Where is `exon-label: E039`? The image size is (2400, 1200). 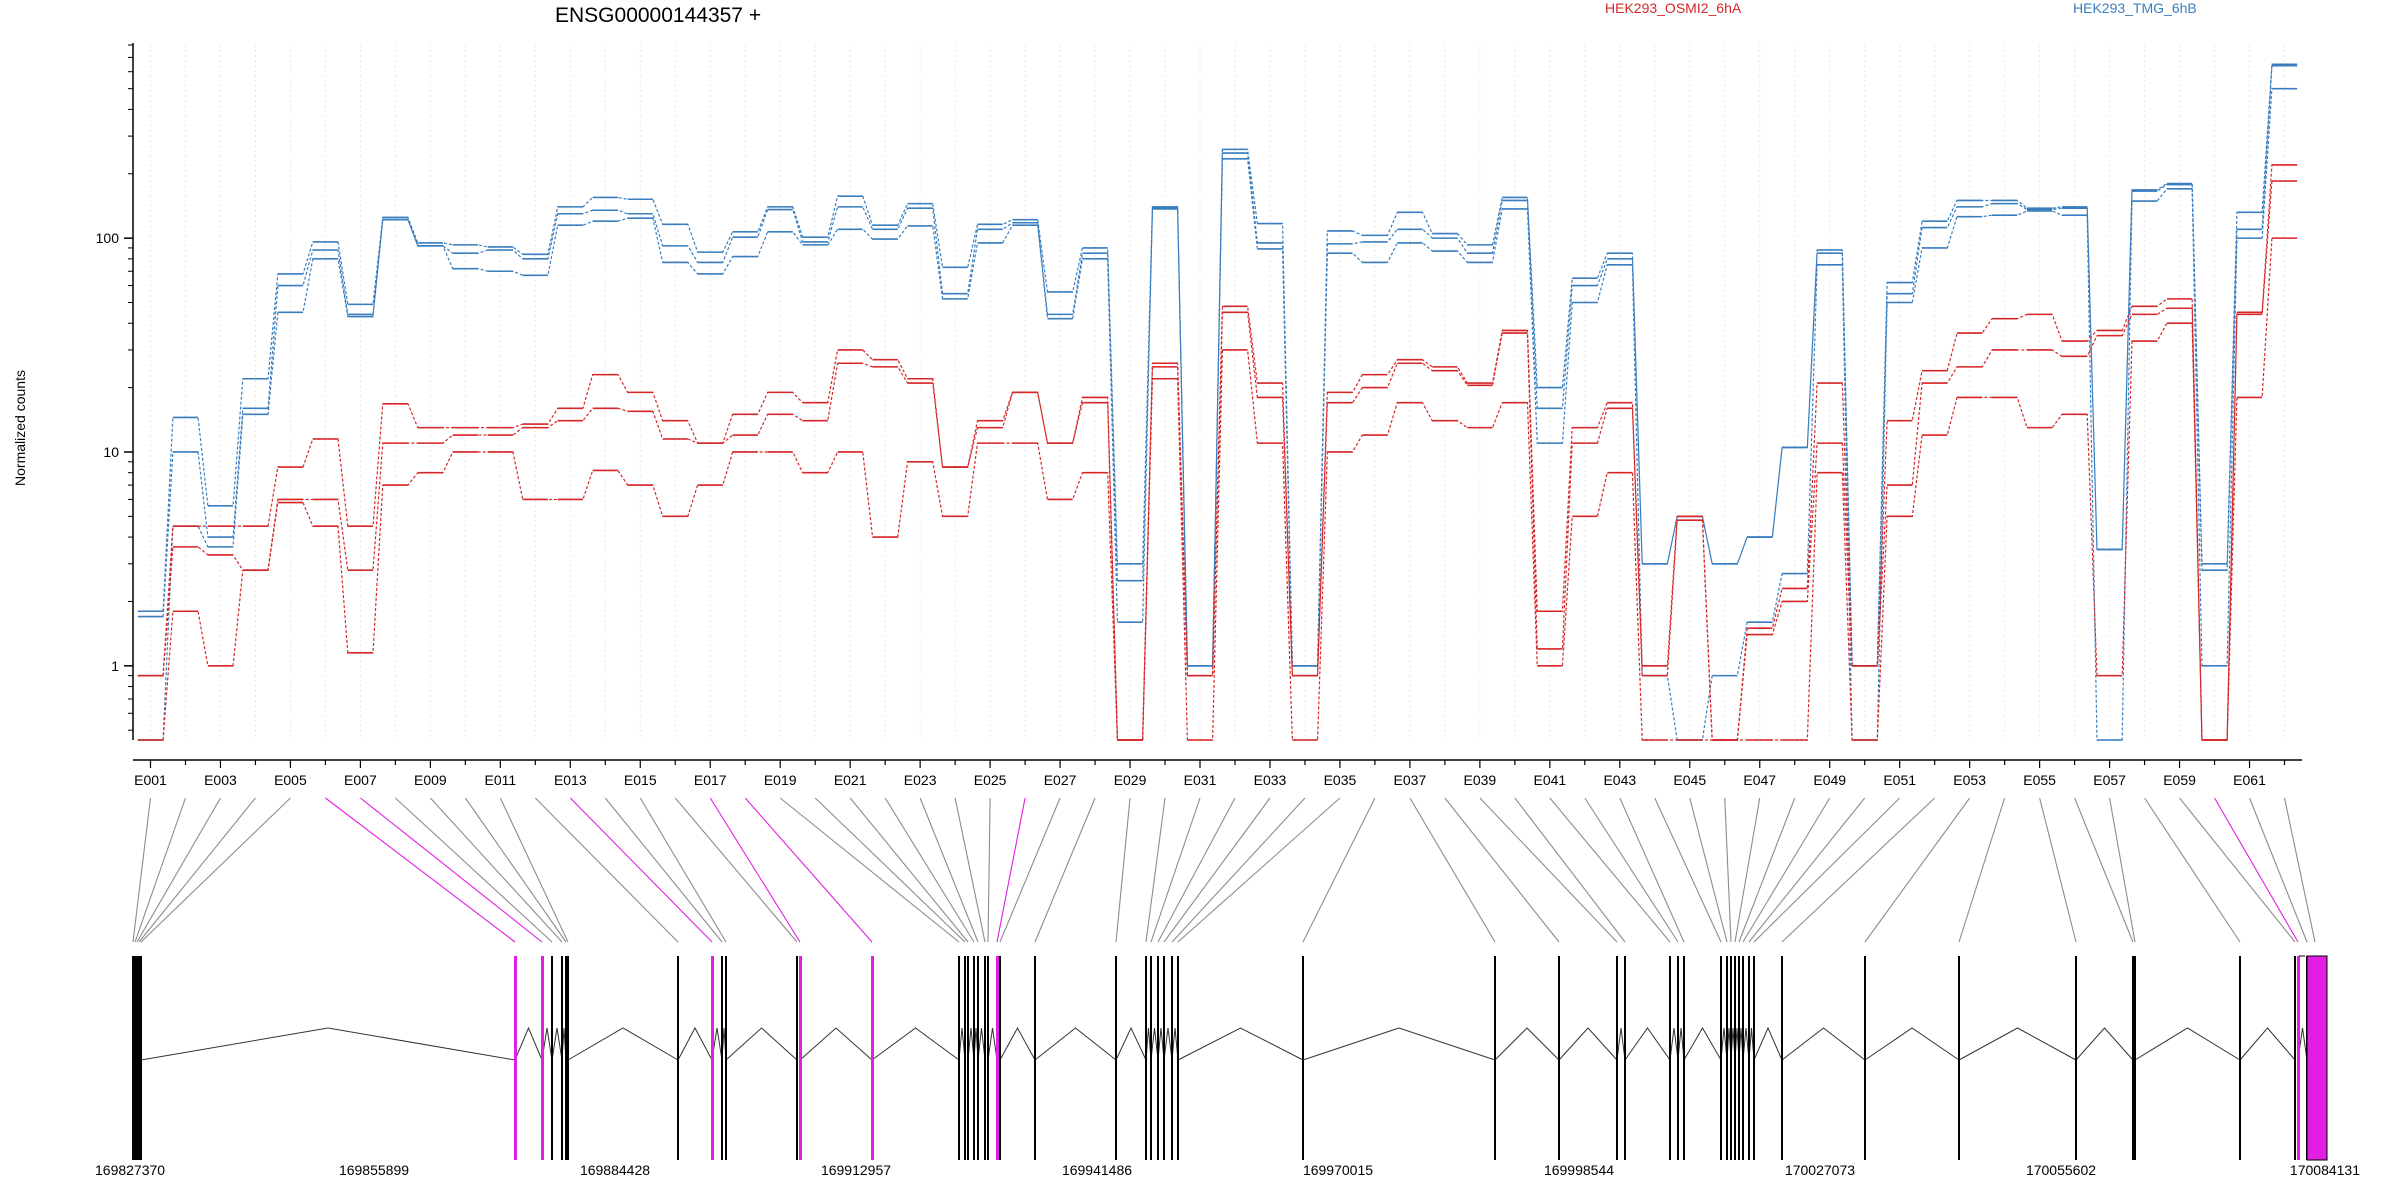 exon-label: E039 is located at coordinates (1480, 780).